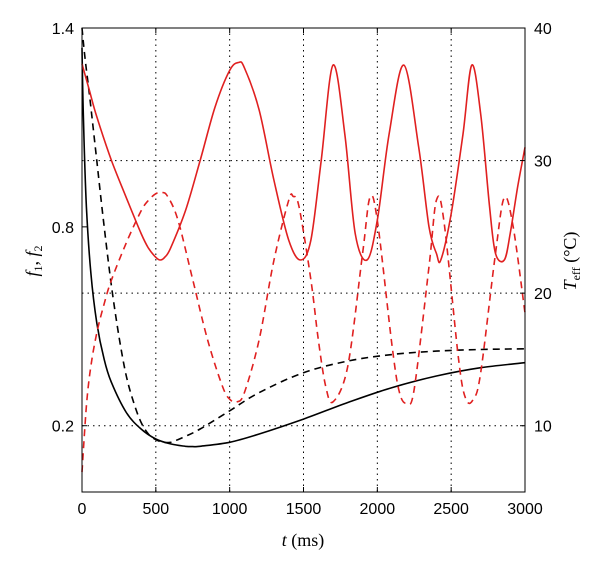 This screenshot has height=569, width=600. What do you see at coordinates (82, 509) in the screenshot?
I see `x-tick-label: 0` at bounding box center [82, 509].